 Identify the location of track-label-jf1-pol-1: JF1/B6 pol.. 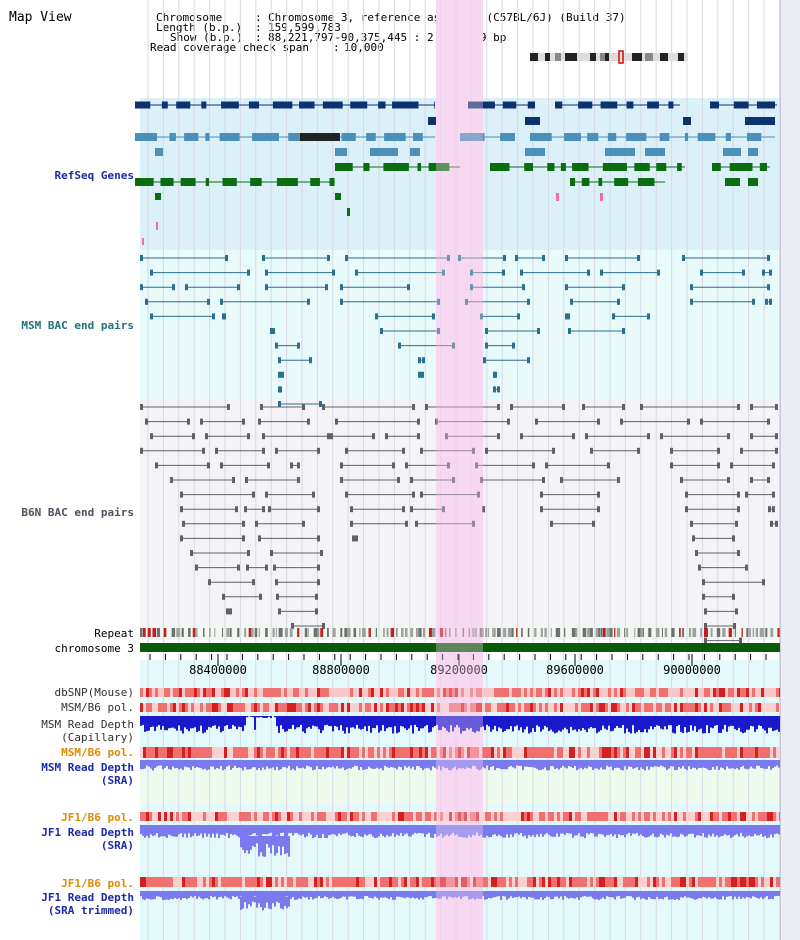
(97, 817).